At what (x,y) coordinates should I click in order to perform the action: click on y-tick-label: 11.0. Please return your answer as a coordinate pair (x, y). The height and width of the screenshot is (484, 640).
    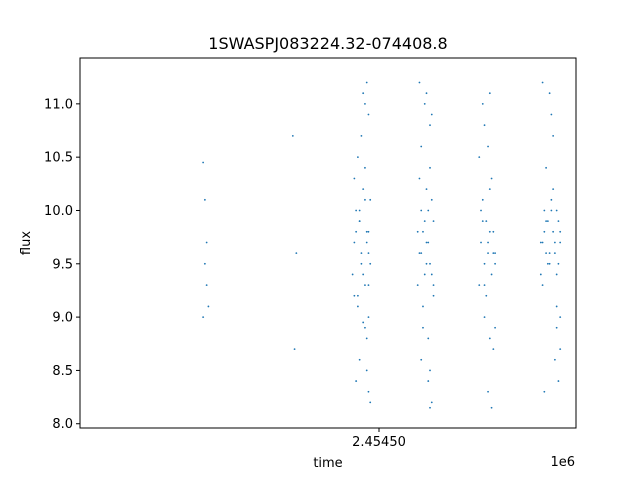
    Looking at the image, I should click on (58, 104).